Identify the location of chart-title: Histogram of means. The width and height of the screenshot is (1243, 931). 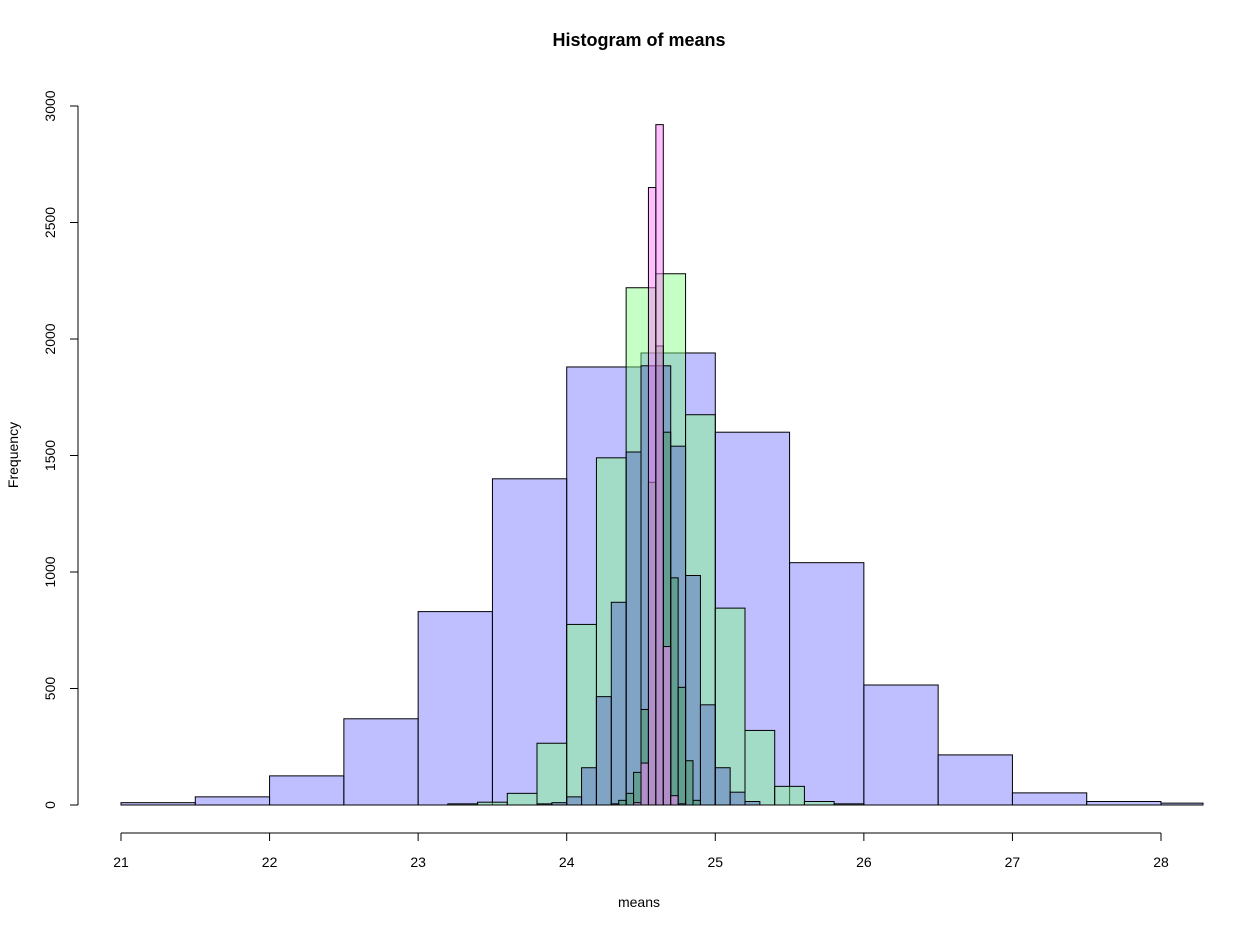
(638, 40).